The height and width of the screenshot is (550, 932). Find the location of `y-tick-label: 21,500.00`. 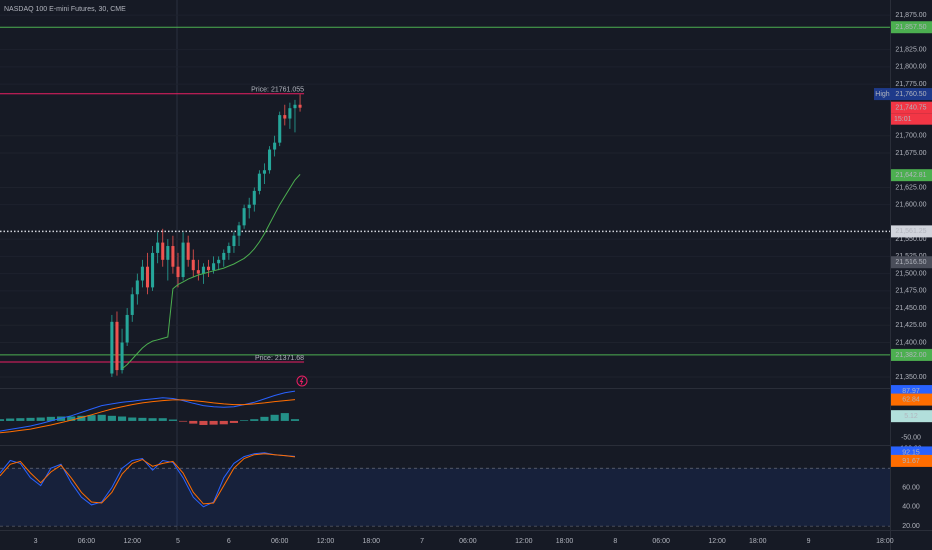

y-tick-label: 21,500.00 is located at coordinates (910, 273).